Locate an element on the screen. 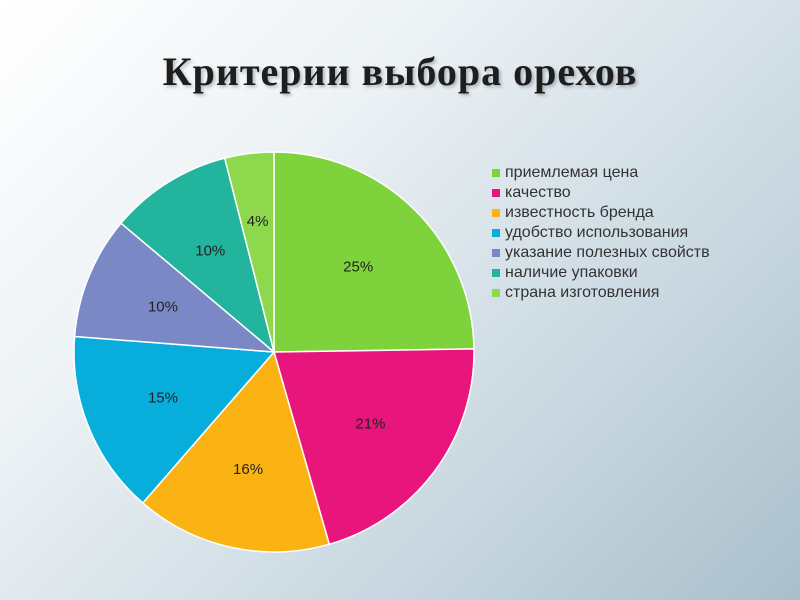 The width and height of the screenshot is (800, 600). legend-label: удобство использования is located at coordinates (597, 232).